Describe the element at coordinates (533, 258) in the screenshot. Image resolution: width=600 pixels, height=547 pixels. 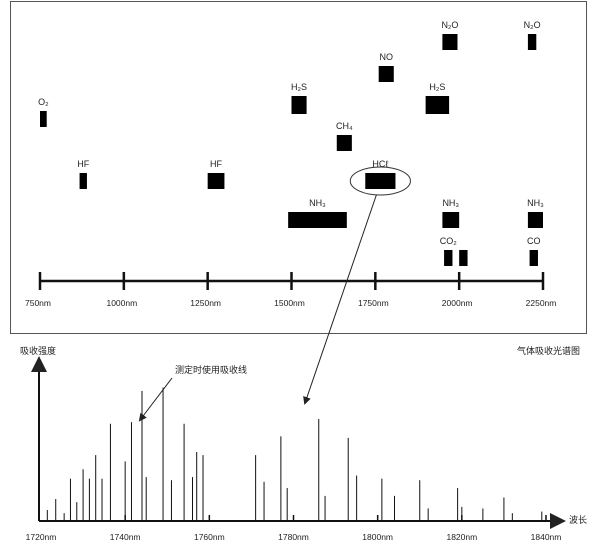
I see `absorption-band-CO` at that location.